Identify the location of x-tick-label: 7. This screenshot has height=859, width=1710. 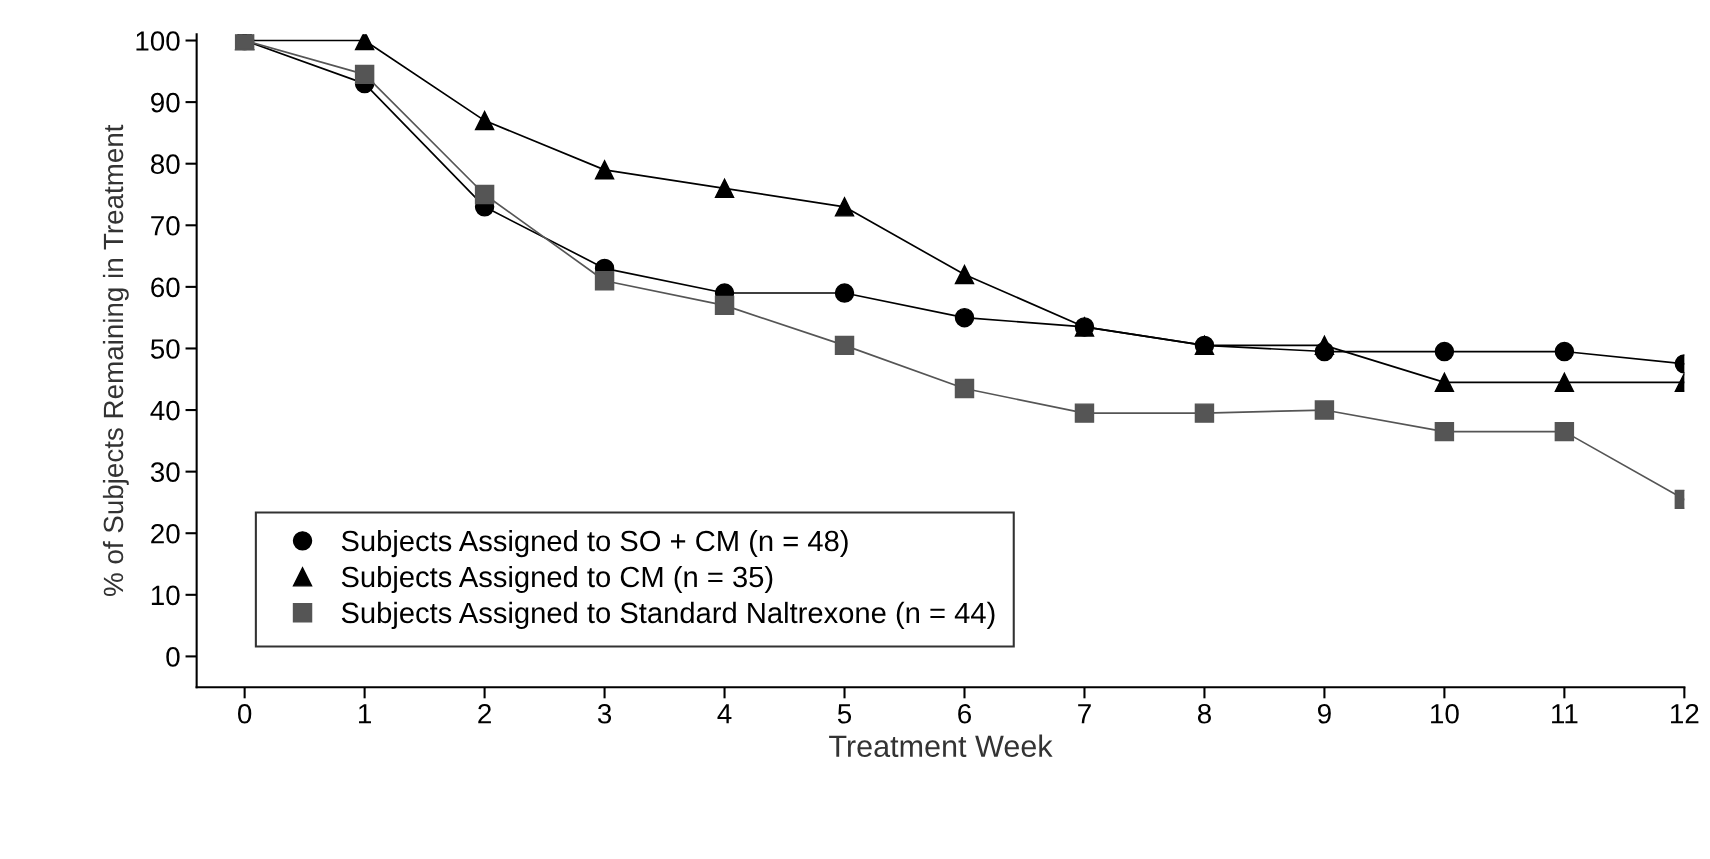
(1084, 714).